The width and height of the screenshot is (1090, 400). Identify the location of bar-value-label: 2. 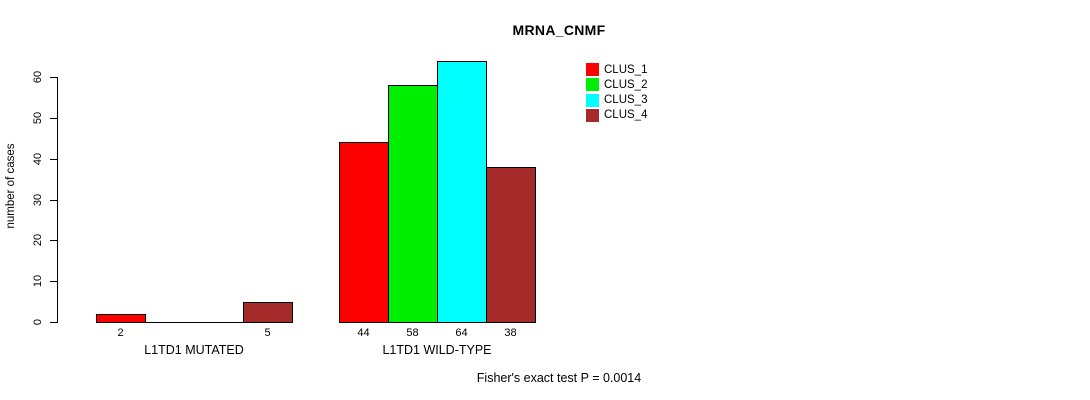
(120, 333).